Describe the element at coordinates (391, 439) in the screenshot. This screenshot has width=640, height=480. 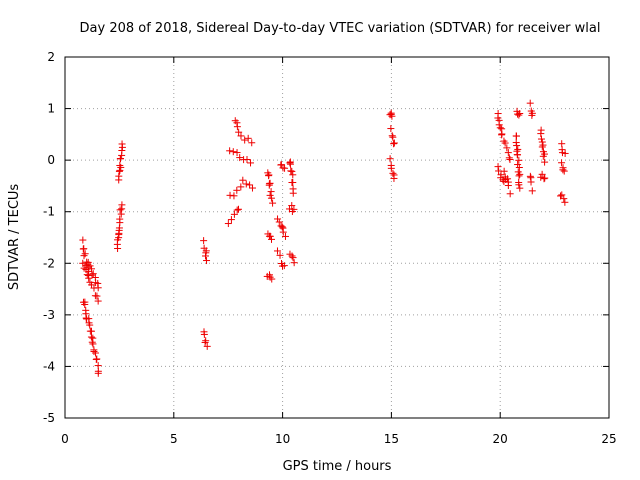
I see `x-tick-label: 15` at that location.